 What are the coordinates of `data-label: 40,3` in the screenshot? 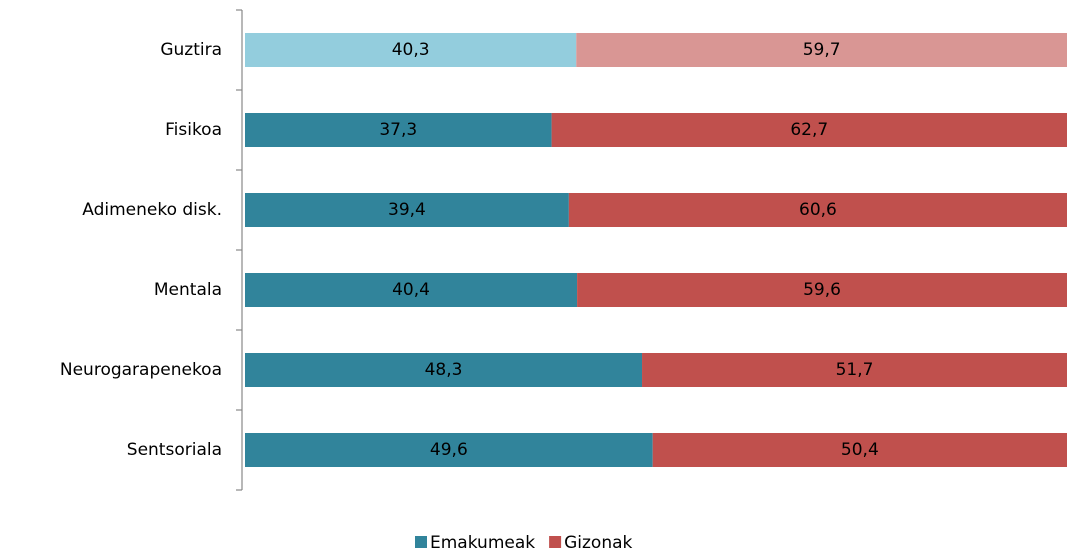 It's located at (411, 50).